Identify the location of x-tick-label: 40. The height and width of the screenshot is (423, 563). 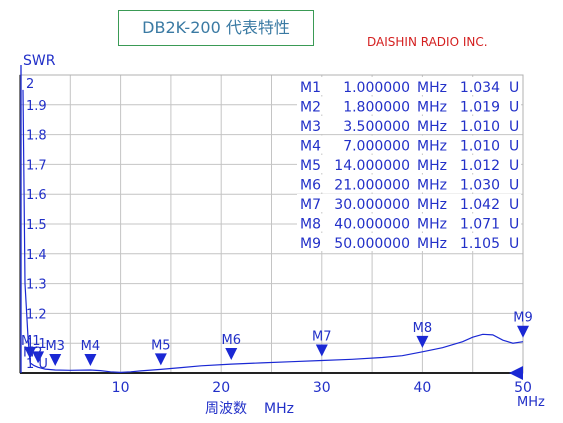
(422, 388).